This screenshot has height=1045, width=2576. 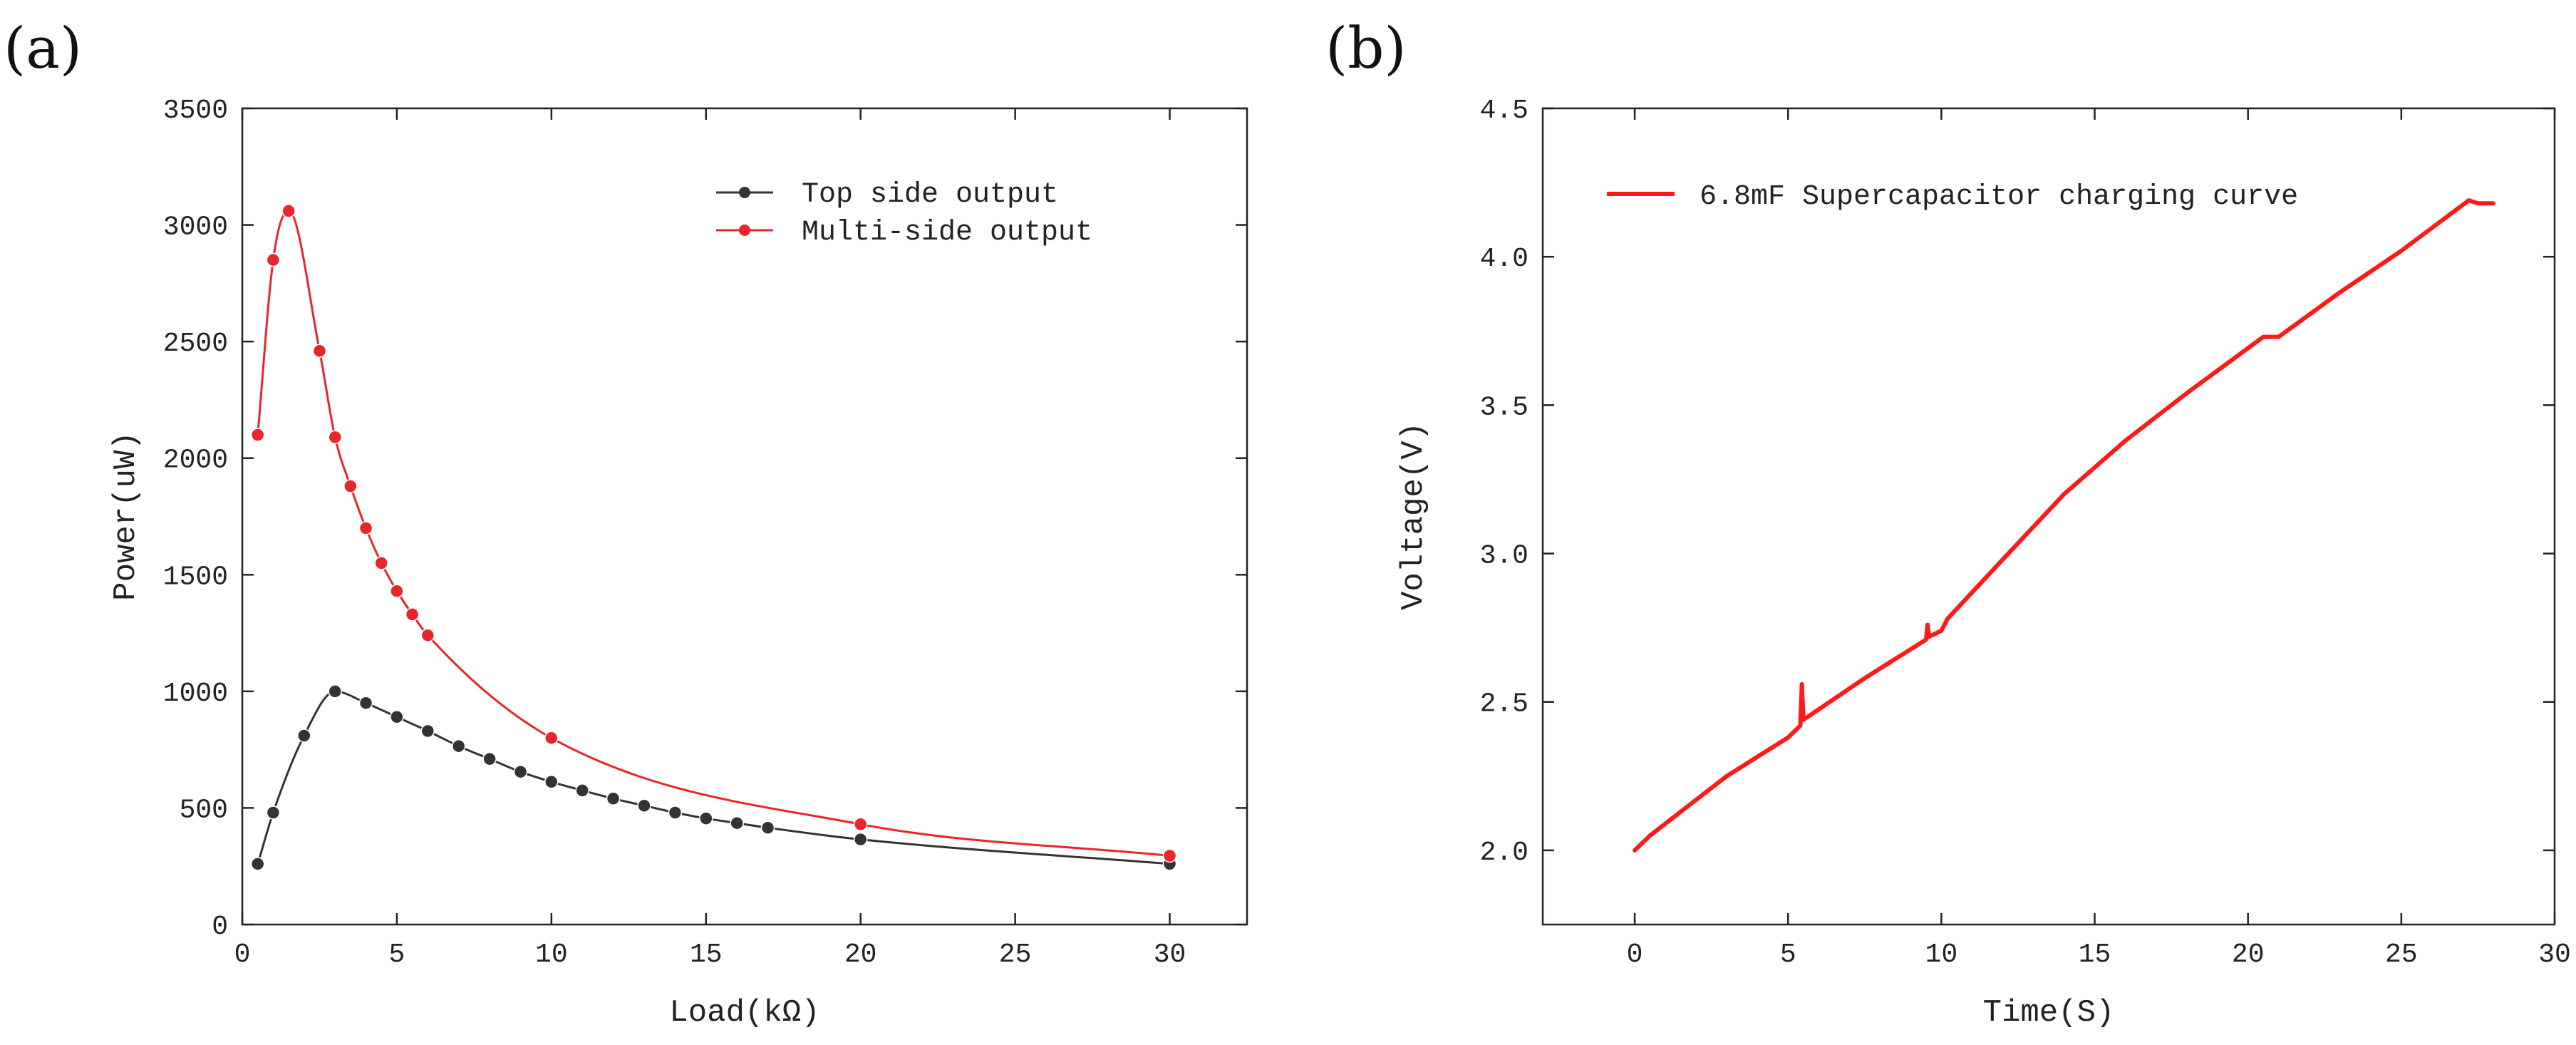 I want to click on chart-b-ytick-label-2: 3.0, so click(x=1504, y=556).